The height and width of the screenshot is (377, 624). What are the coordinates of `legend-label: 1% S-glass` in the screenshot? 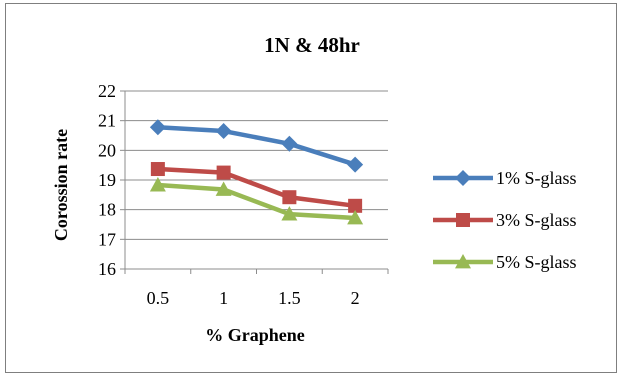 It's located at (536, 178).